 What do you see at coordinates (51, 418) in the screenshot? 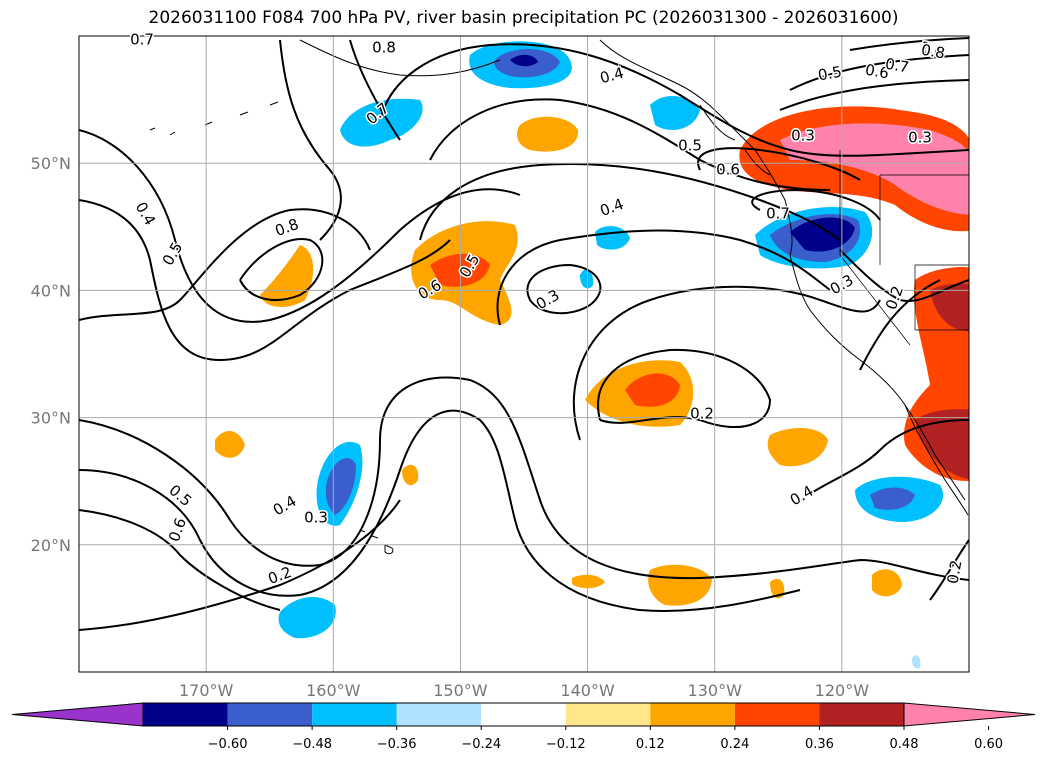
I see `lat-tick-label: 30°N` at bounding box center [51, 418].